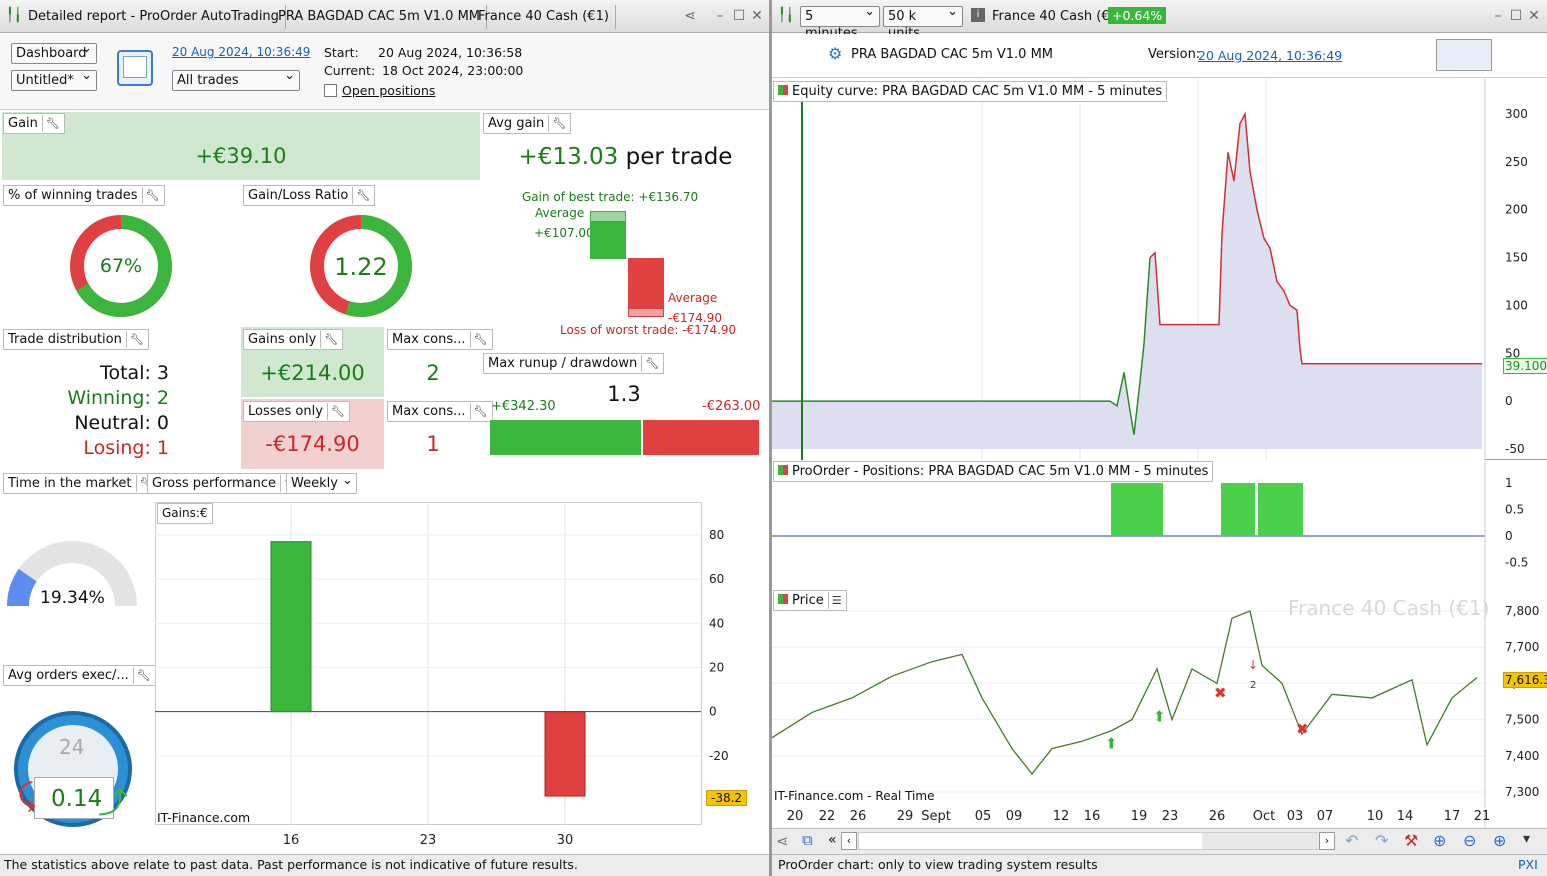 This screenshot has height=876, width=1547. I want to click on gross-perf-title: Gross performance🔧︎, so click(225, 483).